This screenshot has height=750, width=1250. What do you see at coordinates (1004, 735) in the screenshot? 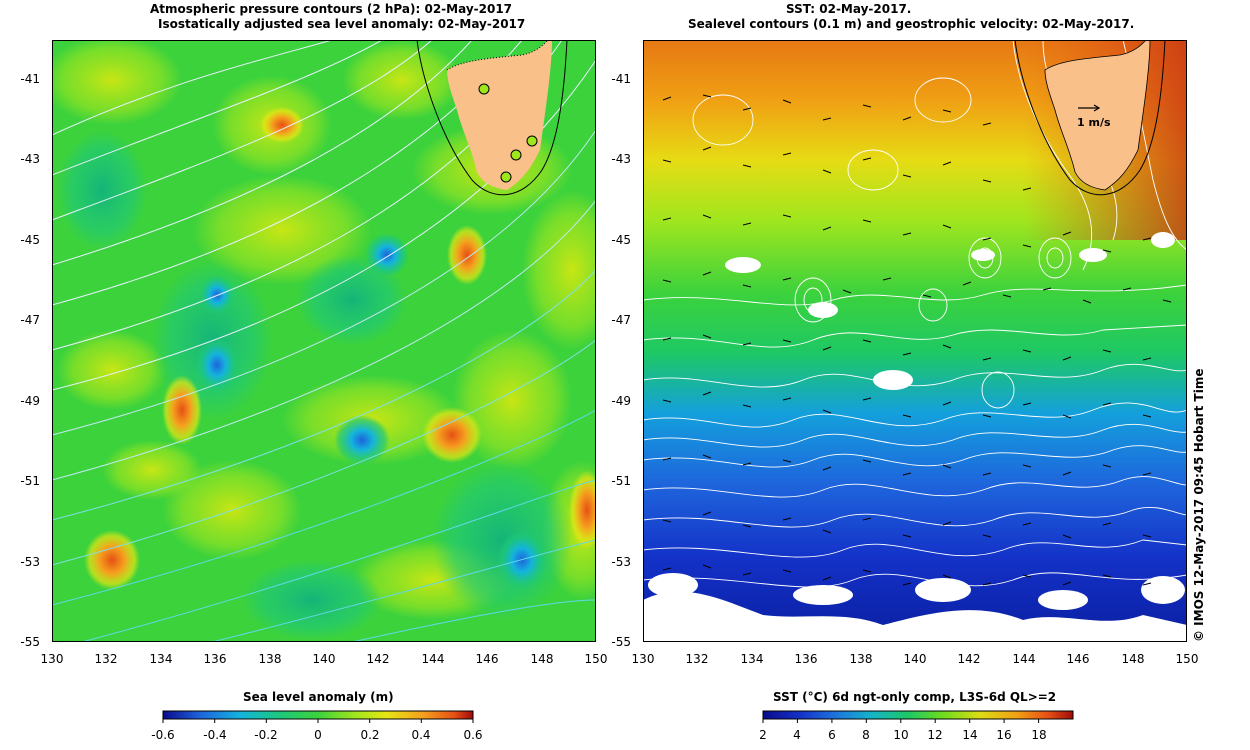
I see `sst-cb-tick: 16` at bounding box center [1004, 735].